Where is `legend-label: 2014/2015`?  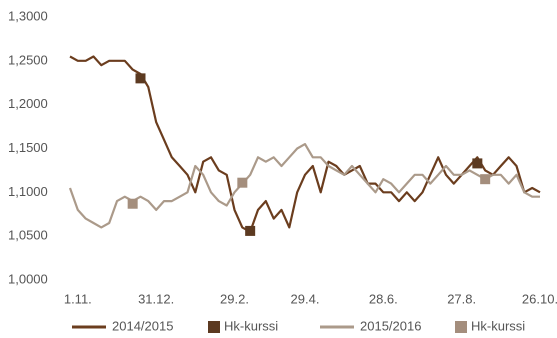 legend-label: 2014/2015 is located at coordinates (142, 325).